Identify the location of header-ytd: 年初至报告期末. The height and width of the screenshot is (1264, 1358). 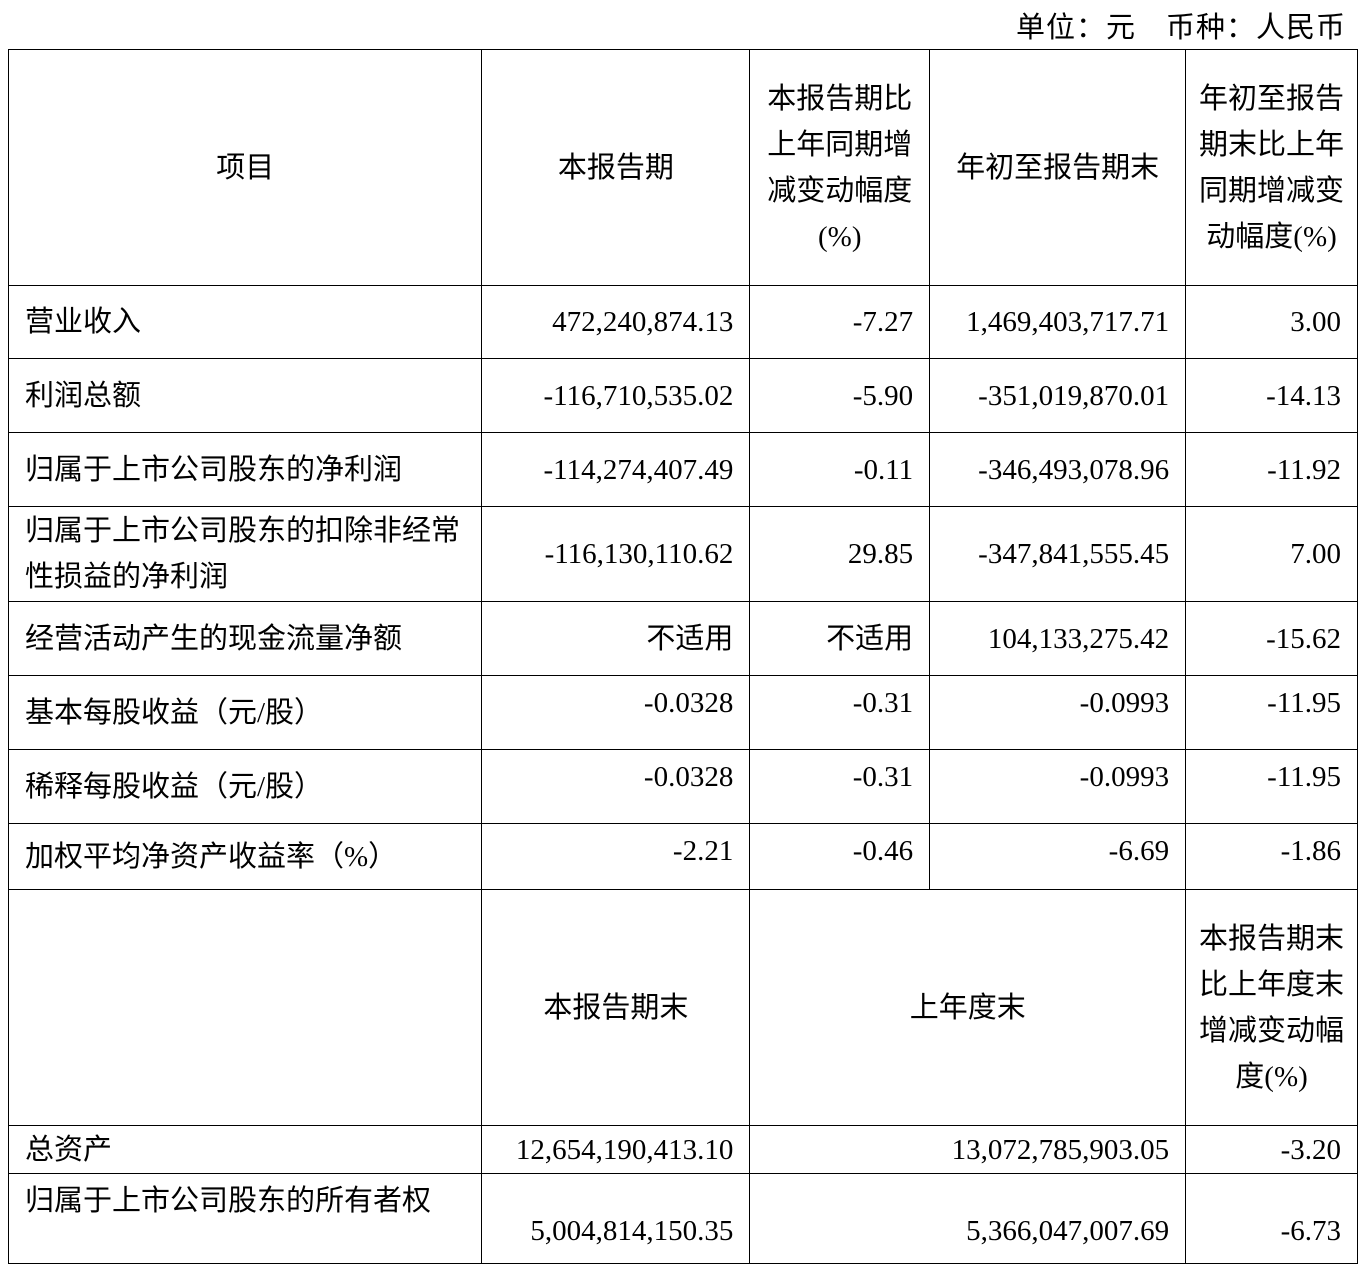
(1058, 167).